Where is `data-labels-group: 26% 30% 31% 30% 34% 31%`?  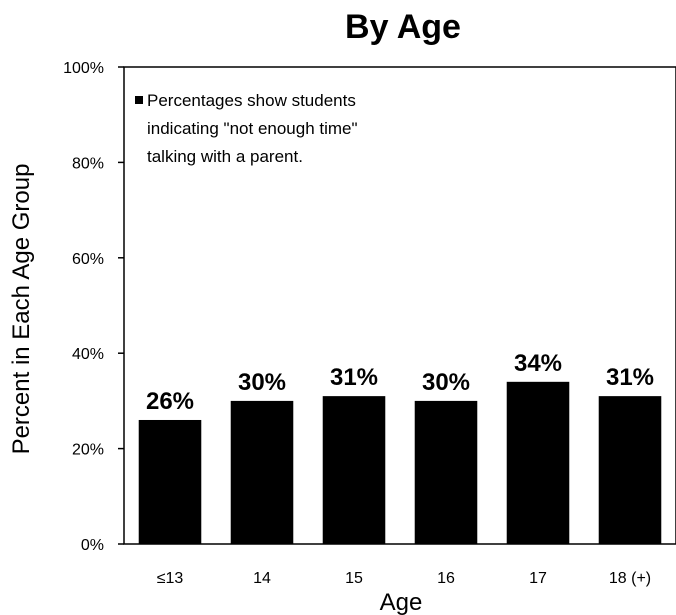 data-labels-group: 26% 30% 31% 30% 34% 31% is located at coordinates (400, 382).